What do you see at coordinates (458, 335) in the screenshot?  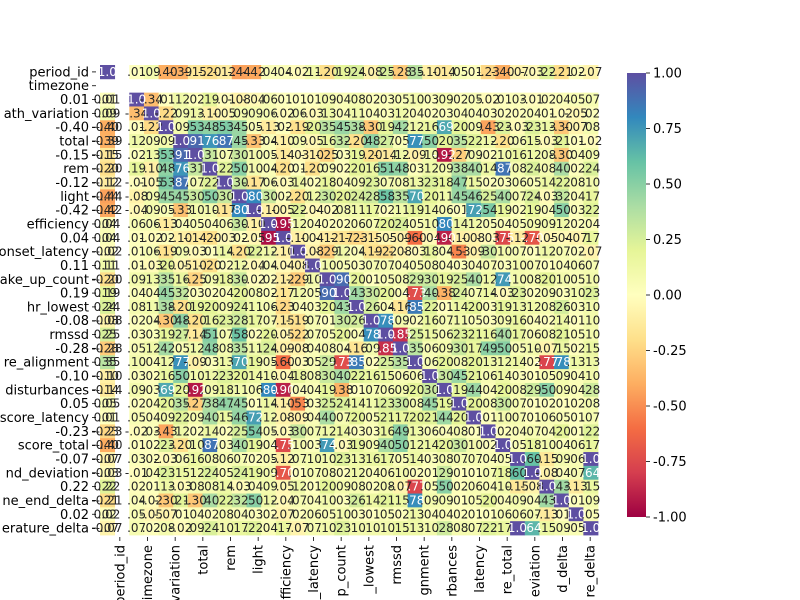 I see `cell-annotation: .23` at bounding box center [458, 335].